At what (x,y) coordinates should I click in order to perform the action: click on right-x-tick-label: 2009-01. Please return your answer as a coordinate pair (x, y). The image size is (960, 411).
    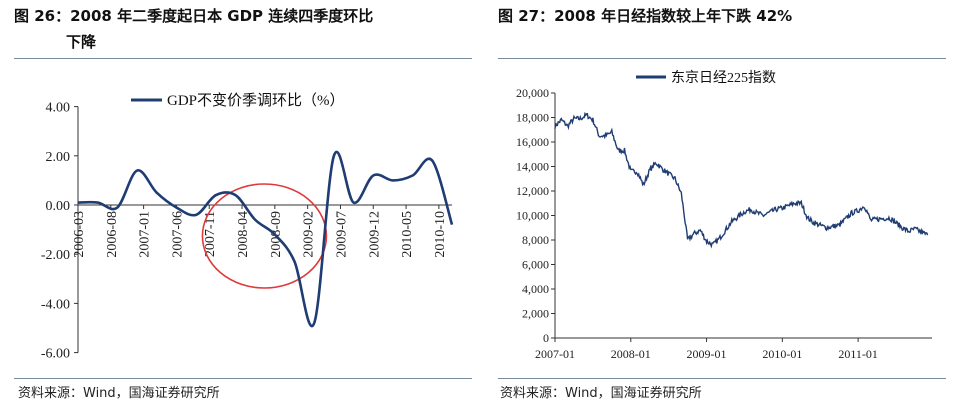
    Looking at the image, I should click on (707, 354).